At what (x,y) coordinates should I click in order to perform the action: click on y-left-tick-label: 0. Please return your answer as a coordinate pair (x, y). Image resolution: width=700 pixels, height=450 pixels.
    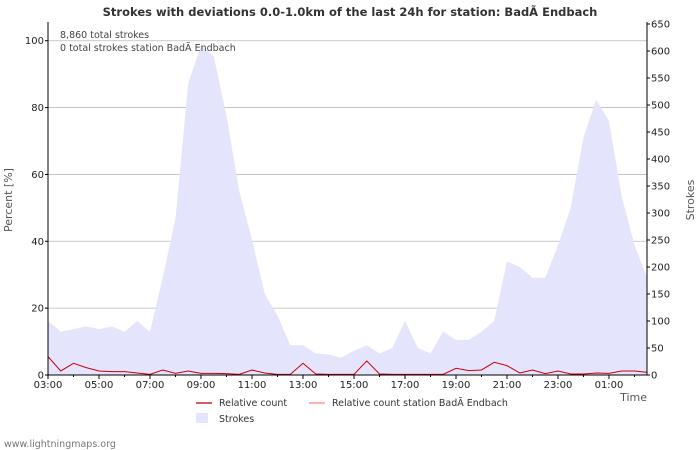
    Looking at the image, I should click on (41, 376).